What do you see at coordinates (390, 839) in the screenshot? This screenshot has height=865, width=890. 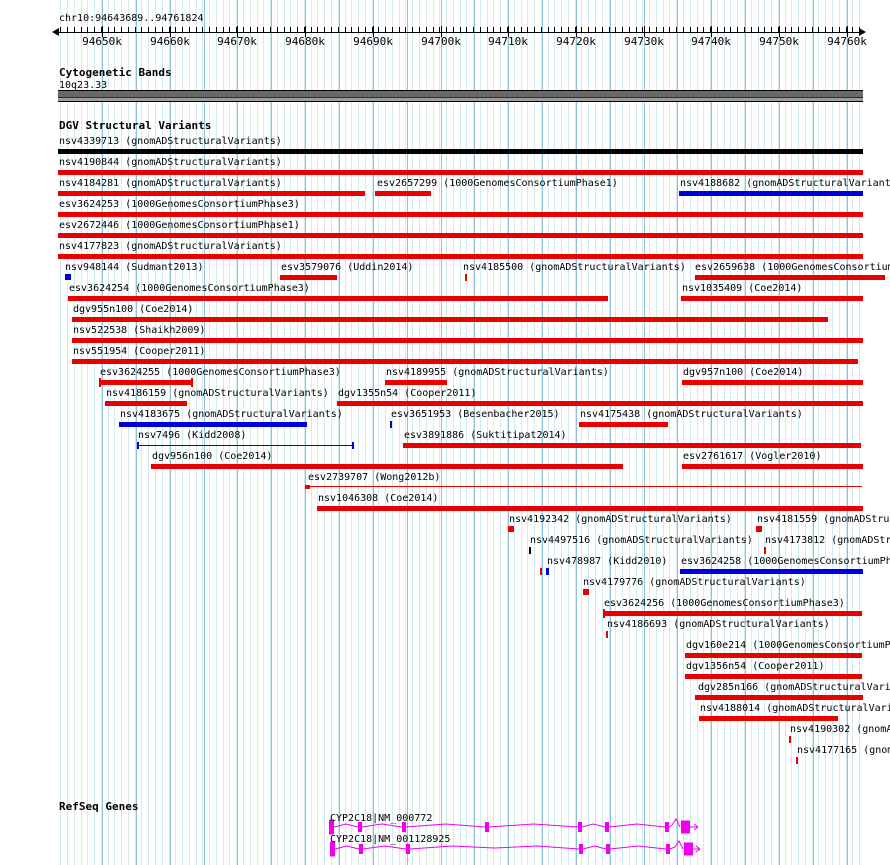 I see `gene-label: CYP2C18|NM_001128925` at bounding box center [390, 839].